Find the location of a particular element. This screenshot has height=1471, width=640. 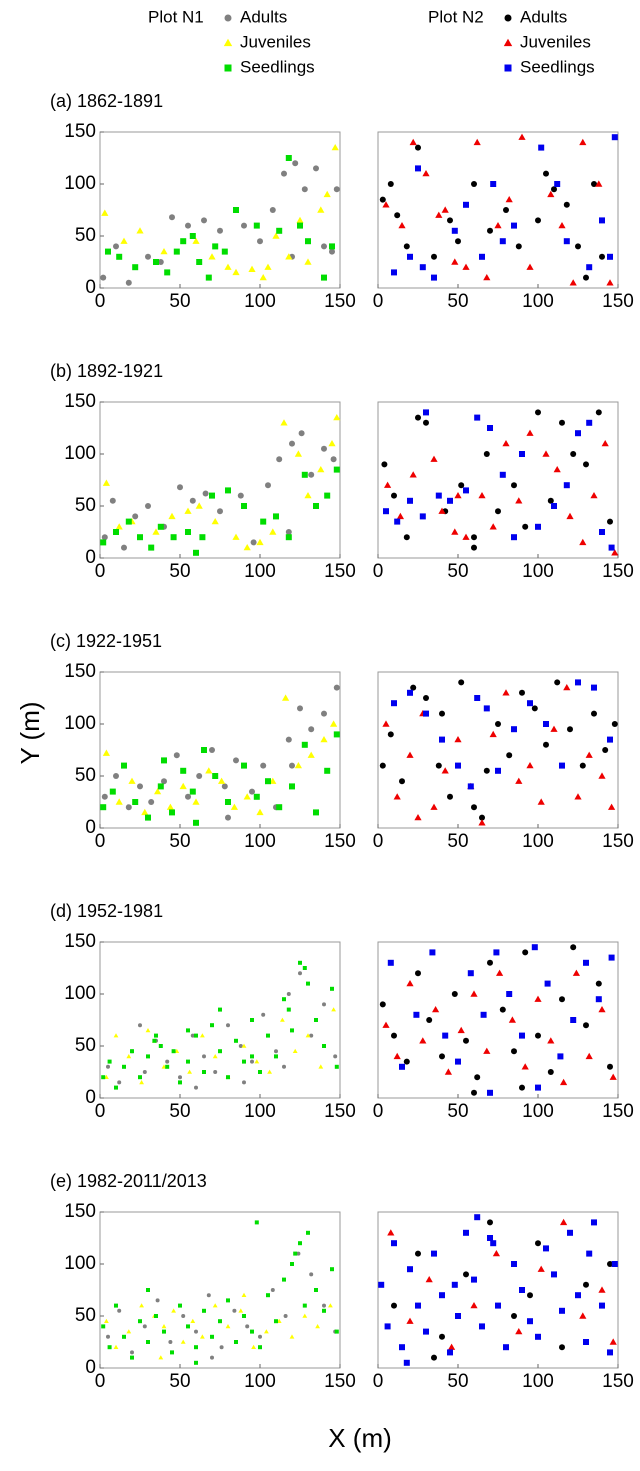

legend-marker is located at coordinates (508, 68).